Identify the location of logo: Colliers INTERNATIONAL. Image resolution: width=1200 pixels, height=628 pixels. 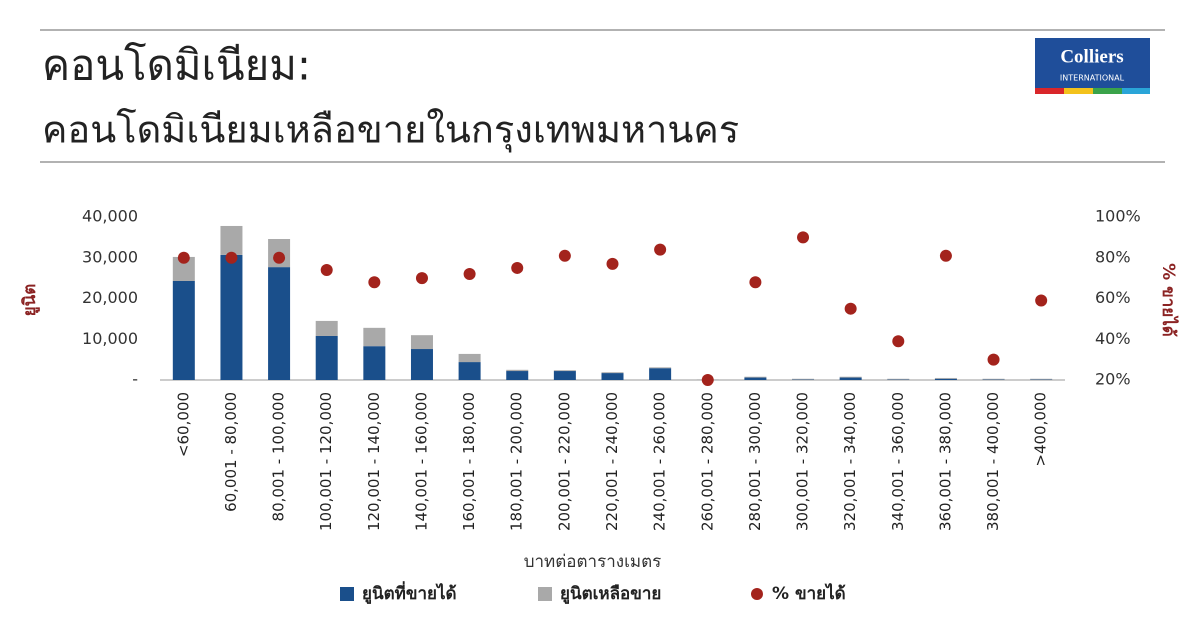
(1092, 66).